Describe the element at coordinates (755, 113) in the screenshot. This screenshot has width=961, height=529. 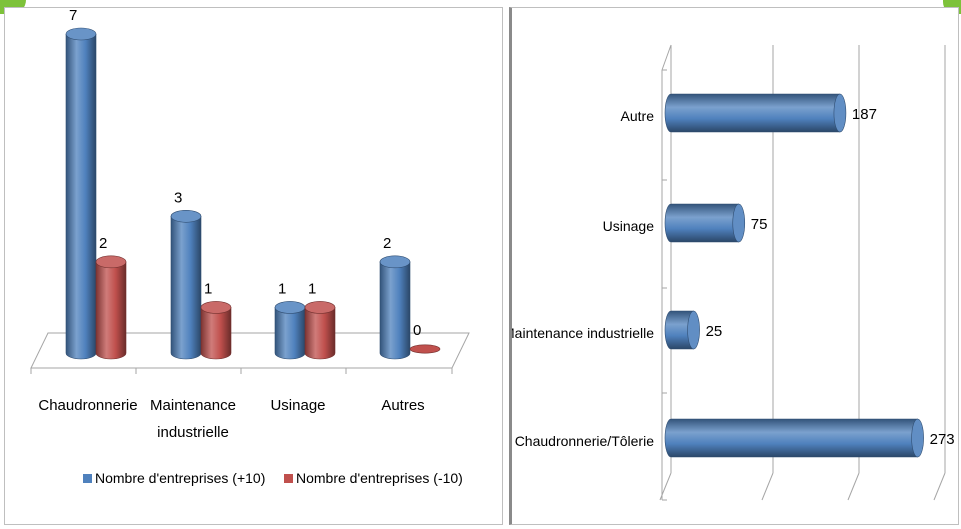
I see `bar-autre` at that location.